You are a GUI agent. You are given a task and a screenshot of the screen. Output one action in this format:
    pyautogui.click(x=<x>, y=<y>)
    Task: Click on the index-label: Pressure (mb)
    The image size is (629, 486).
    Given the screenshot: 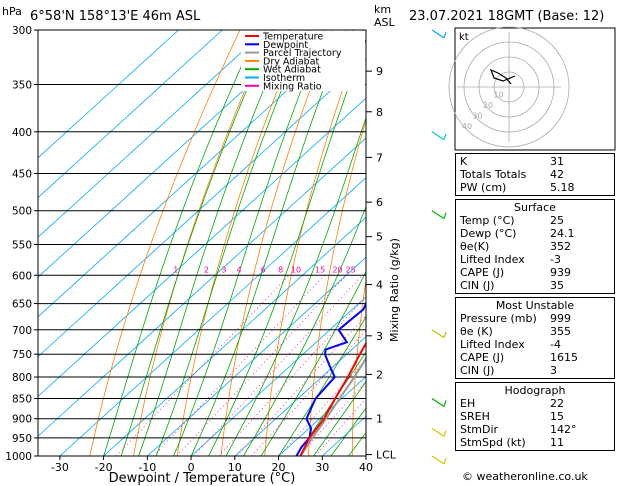 What is the action you would take?
    pyautogui.click(x=498, y=318)
    